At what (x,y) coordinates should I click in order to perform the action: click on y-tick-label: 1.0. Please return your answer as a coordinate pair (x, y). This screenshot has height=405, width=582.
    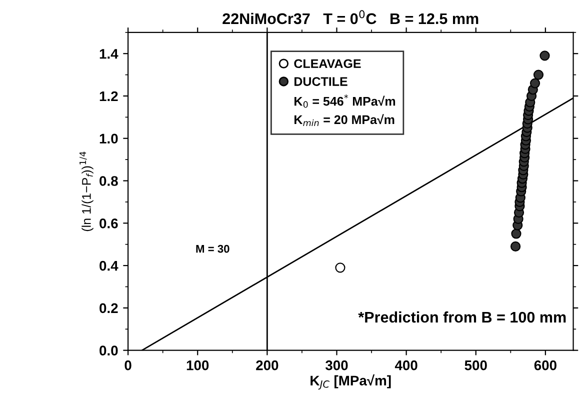
    Looking at the image, I should click on (109, 139).